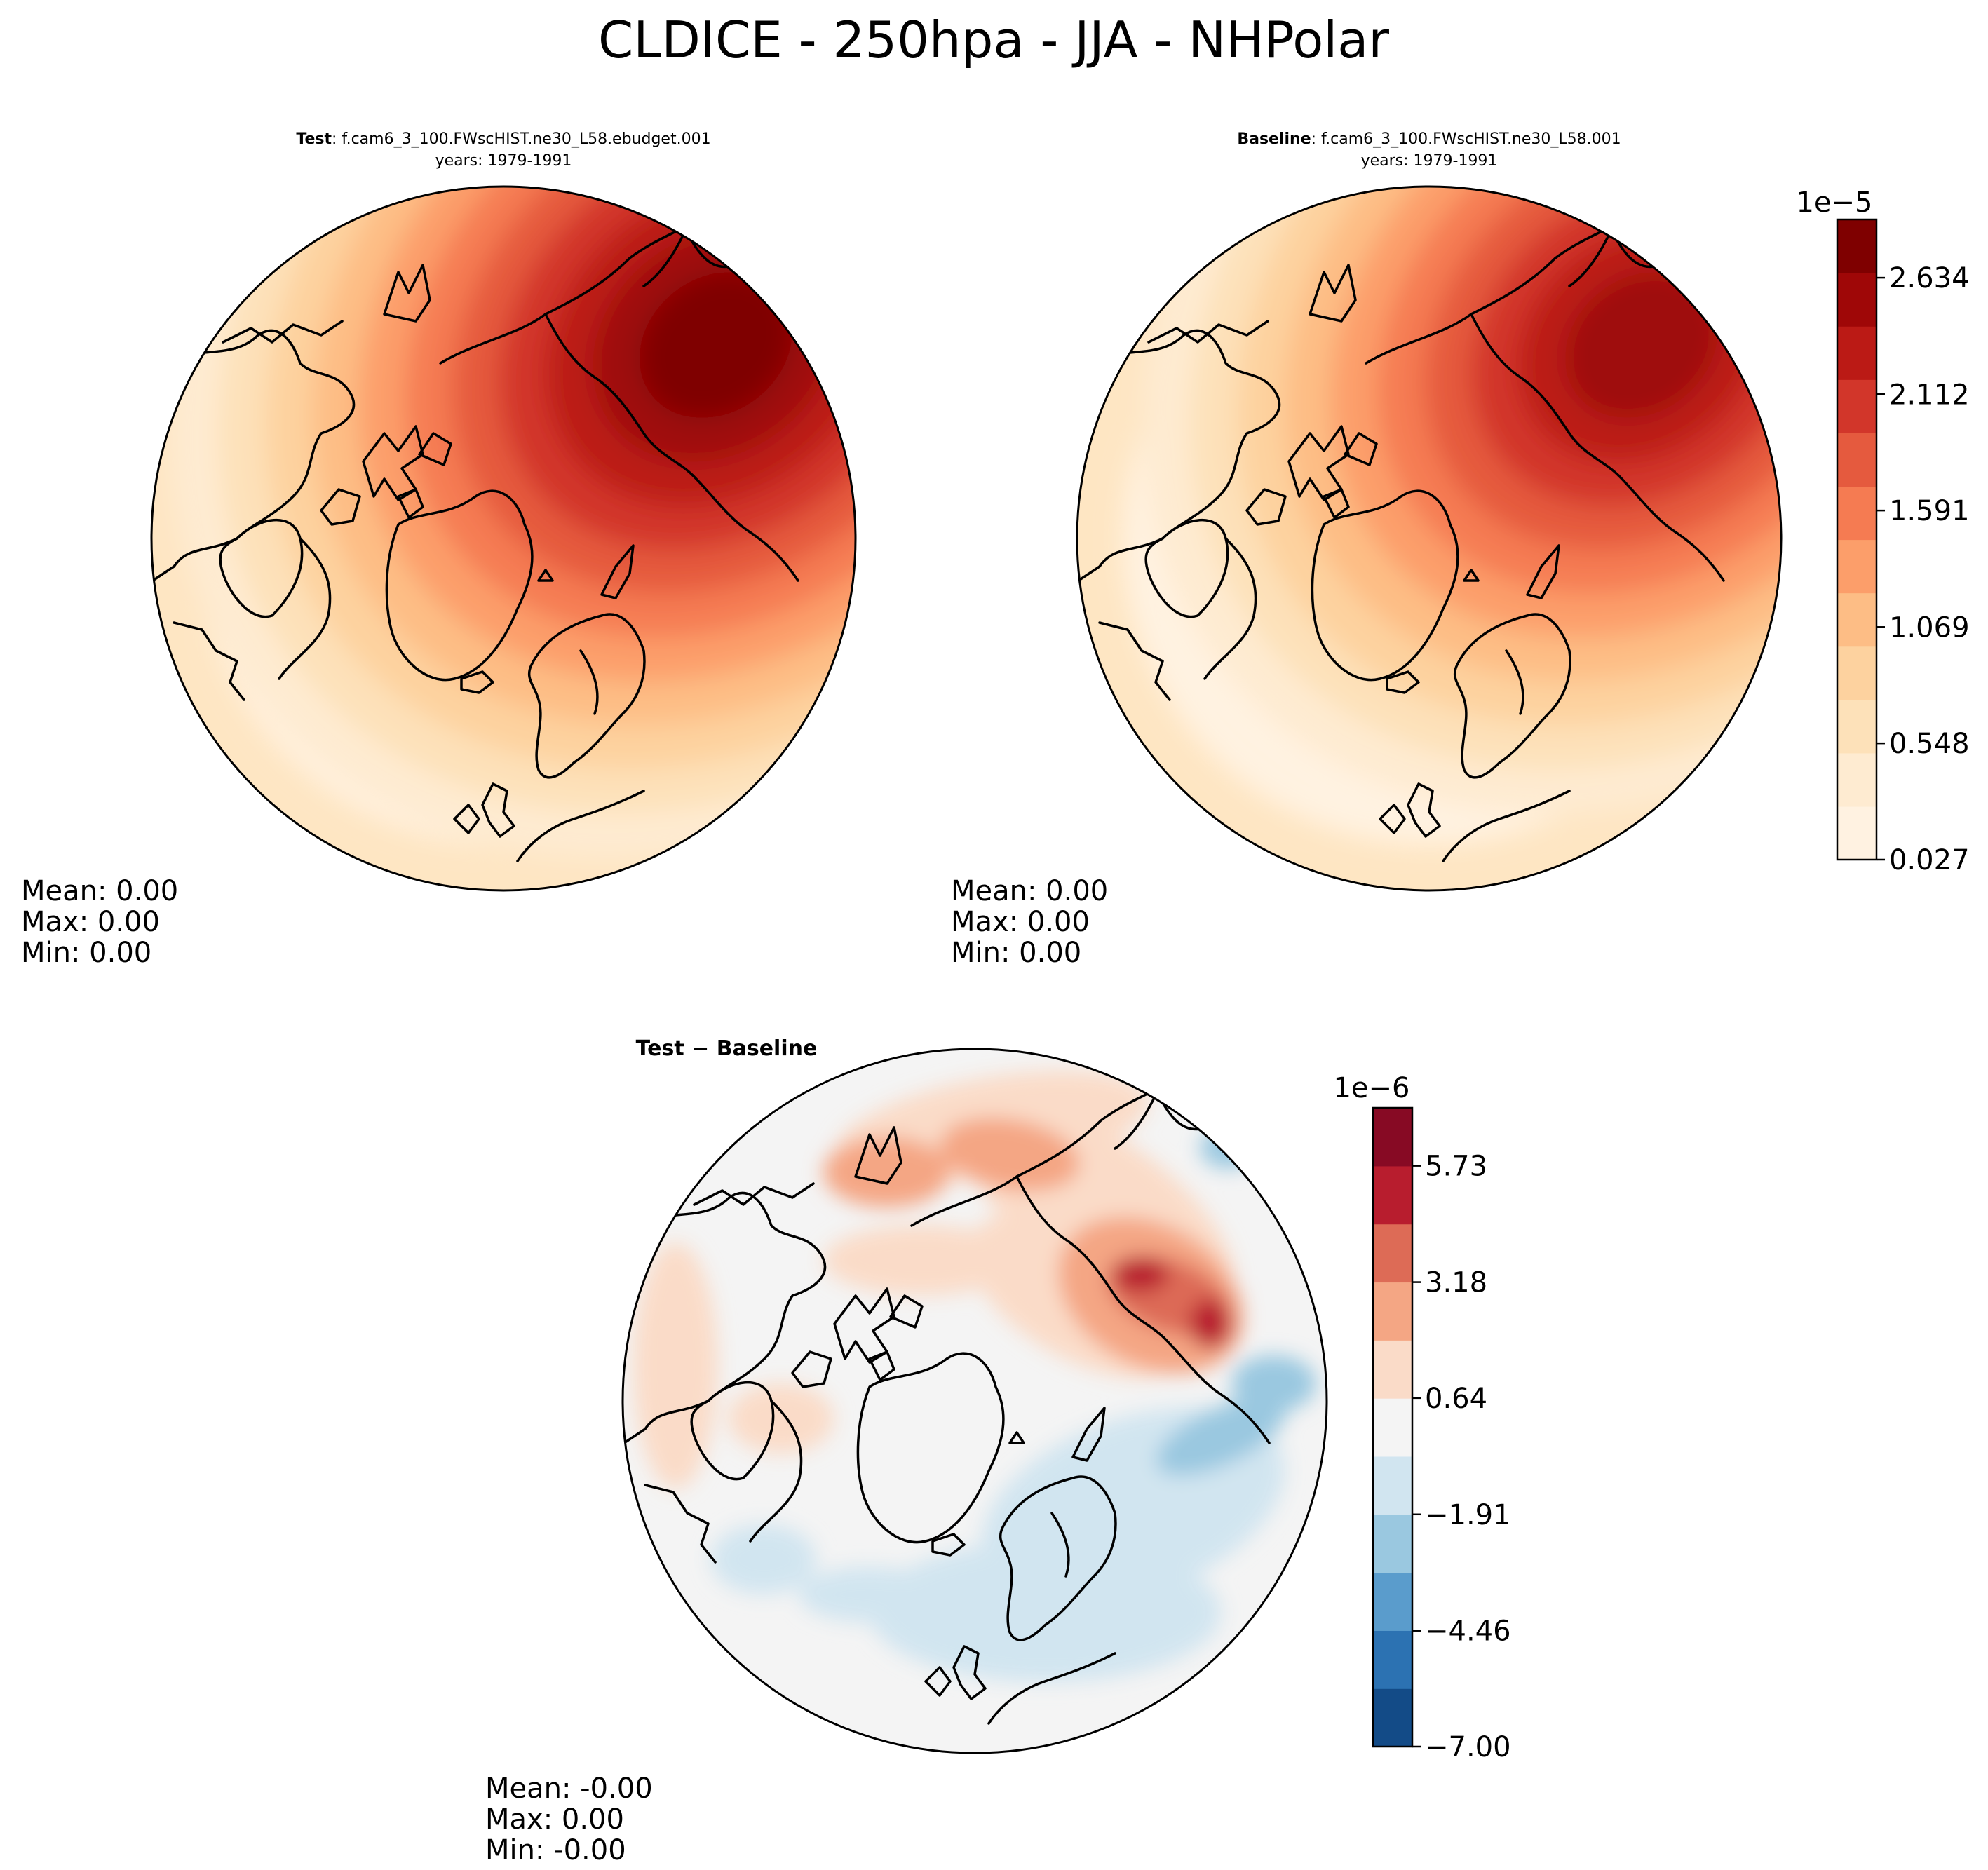 This screenshot has height=1870, width=1988. Describe the element at coordinates (975, 1376) in the screenshot. I see `difference-map-field` at that location.